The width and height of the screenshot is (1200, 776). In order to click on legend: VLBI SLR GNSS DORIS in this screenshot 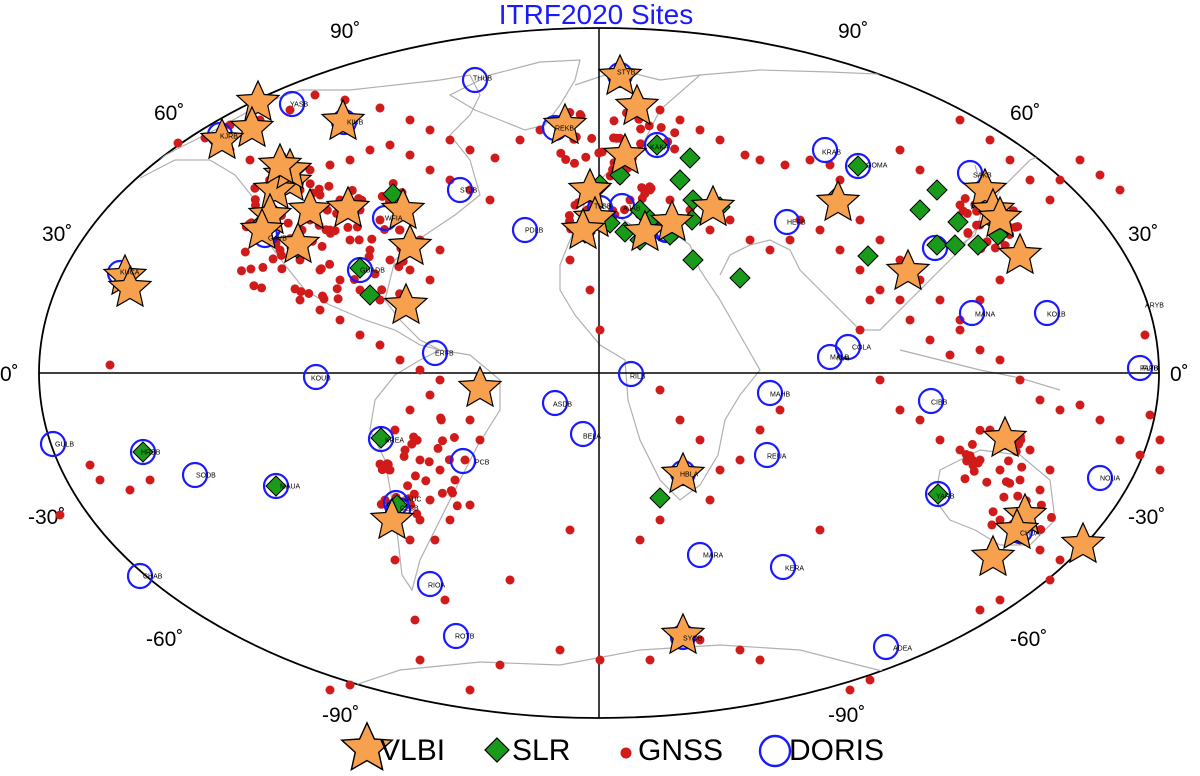, I will do `click(612, 746)`.